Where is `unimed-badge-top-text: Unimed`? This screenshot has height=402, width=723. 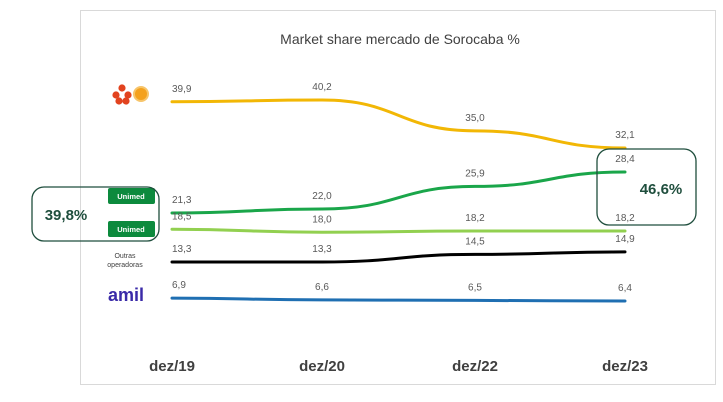
unimed-badge-top-text: Unimed is located at coordinates (131, 196).